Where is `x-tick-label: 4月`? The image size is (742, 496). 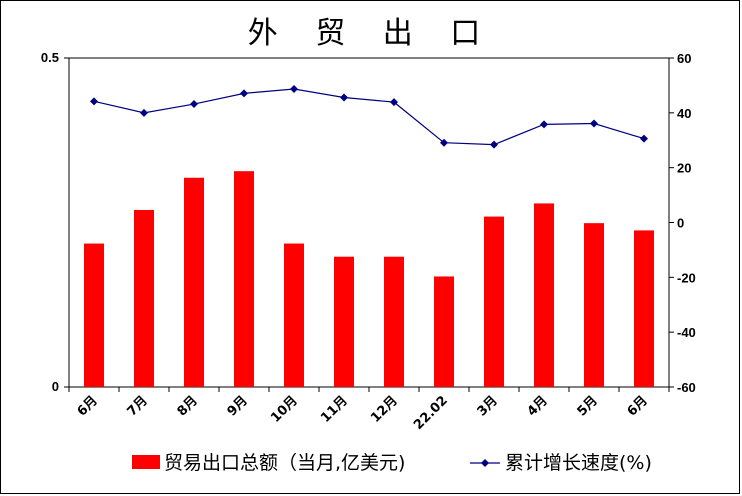
x-tick-label: 4月 is located at coordinates (538, 406).